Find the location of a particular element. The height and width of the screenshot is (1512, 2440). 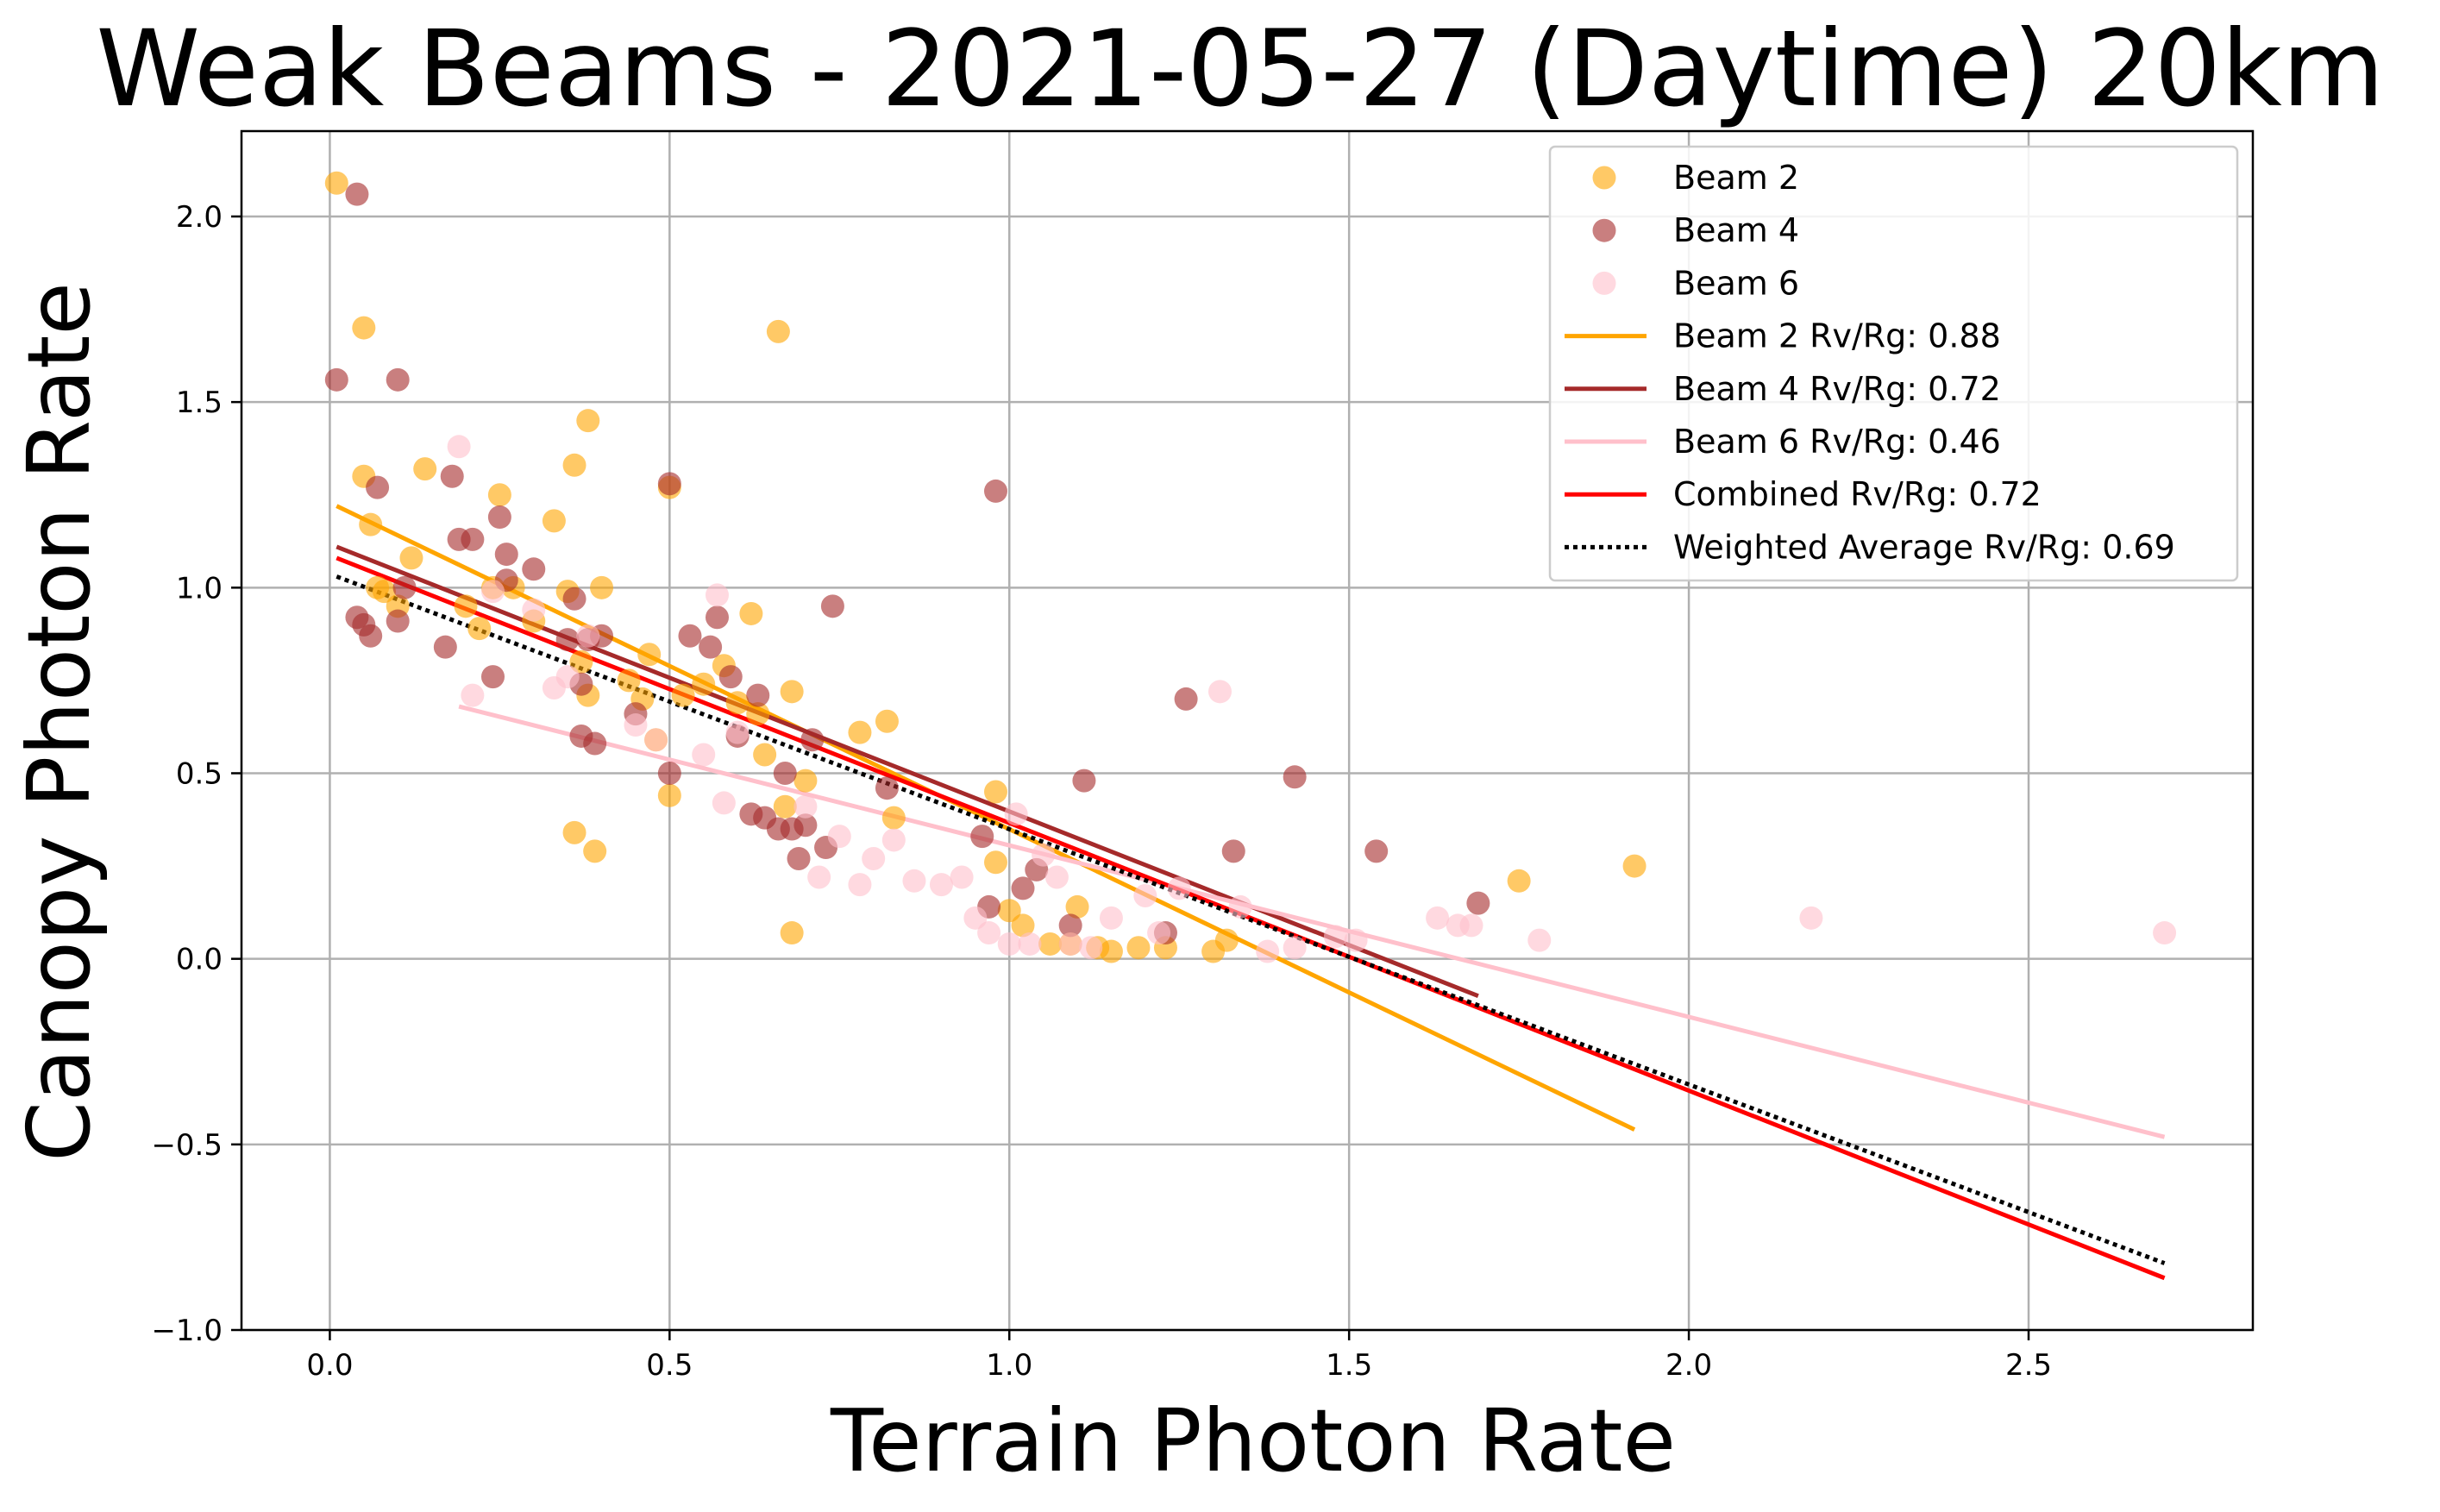

y-tick-label: −1.0 is located at coordinates (187, 1331).